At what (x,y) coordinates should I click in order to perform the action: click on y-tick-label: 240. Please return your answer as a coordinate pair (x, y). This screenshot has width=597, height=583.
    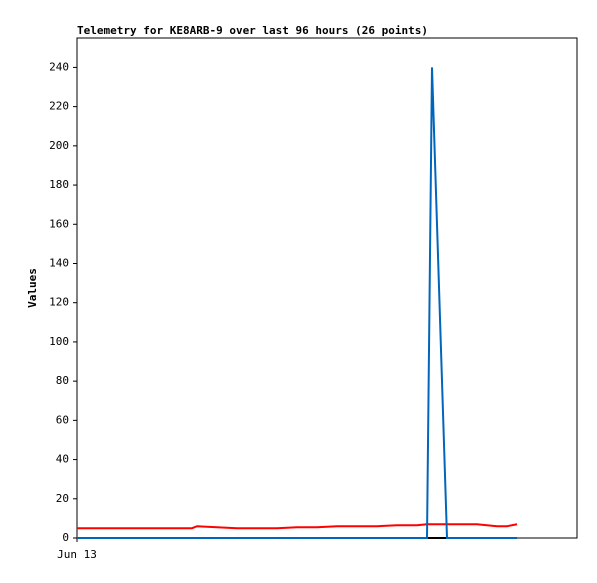
    Looking at the image, I should click on (59, 66).